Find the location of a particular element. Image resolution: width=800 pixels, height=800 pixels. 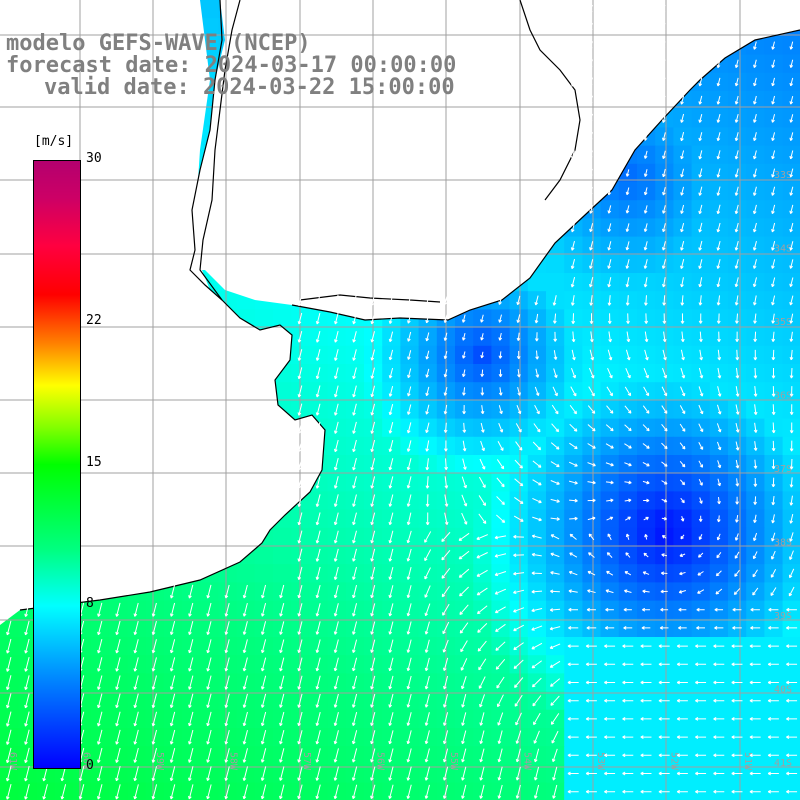

longitude-label: 52W is located at coordinates (674, 761).